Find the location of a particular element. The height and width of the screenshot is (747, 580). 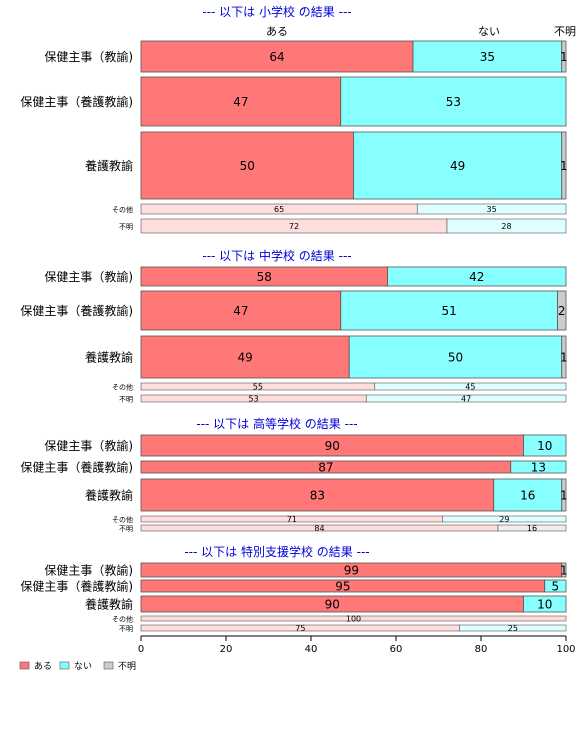

value-label: 25 is located at coordinates (513, 628).